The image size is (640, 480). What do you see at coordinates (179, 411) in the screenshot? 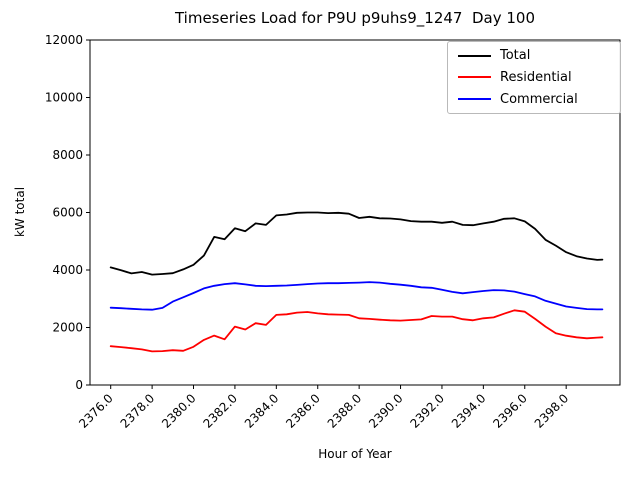
I see `x-tick-label: 2380.0` at bounding box center [179, 411].